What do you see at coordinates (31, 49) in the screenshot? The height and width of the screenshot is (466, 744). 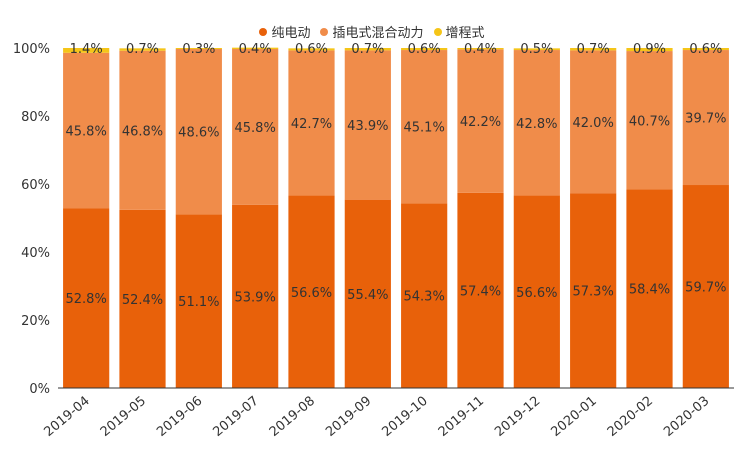 I see `y-tick-label: 100%` at bounding box center [31, 49].